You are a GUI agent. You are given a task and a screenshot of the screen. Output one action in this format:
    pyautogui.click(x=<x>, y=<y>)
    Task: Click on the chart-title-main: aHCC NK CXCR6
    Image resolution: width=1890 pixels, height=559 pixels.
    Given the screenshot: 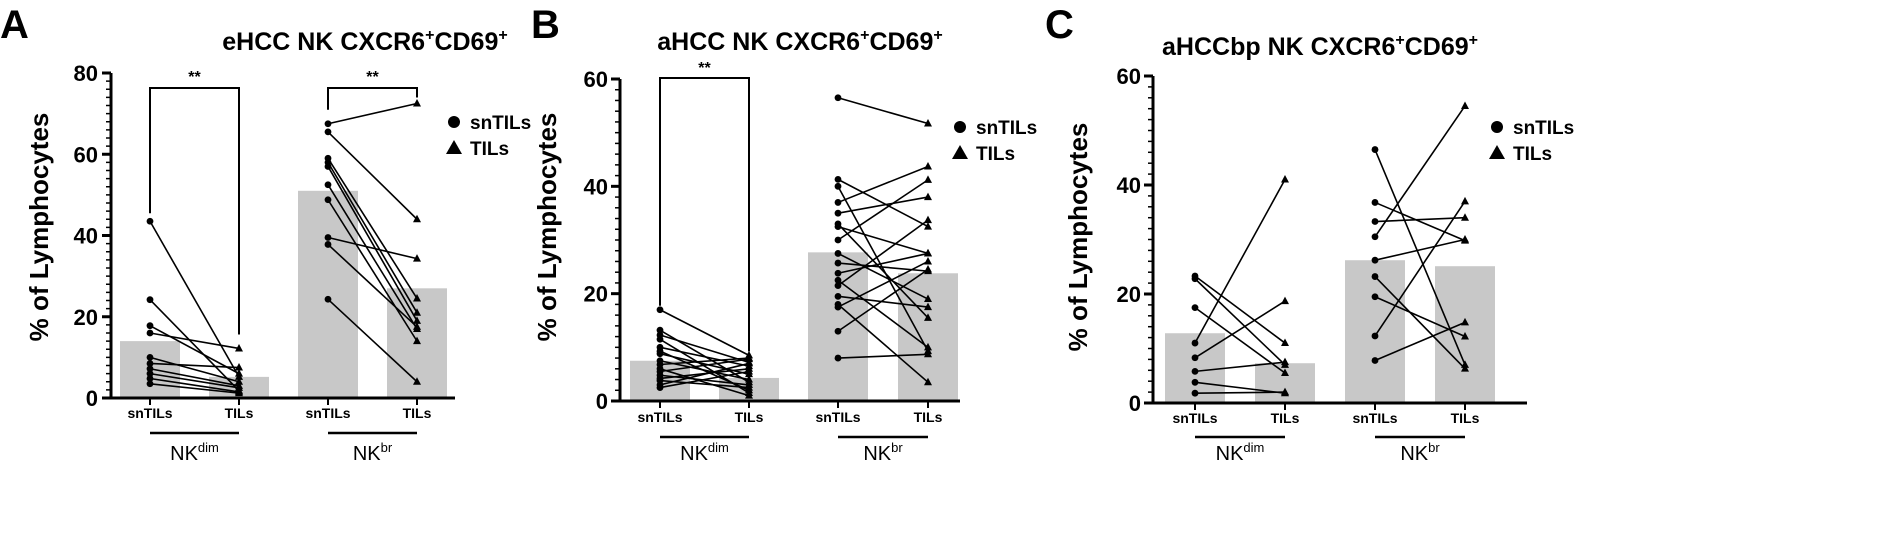 What is the action you would take?
    pyautogui.click(x=758, y=42)
    